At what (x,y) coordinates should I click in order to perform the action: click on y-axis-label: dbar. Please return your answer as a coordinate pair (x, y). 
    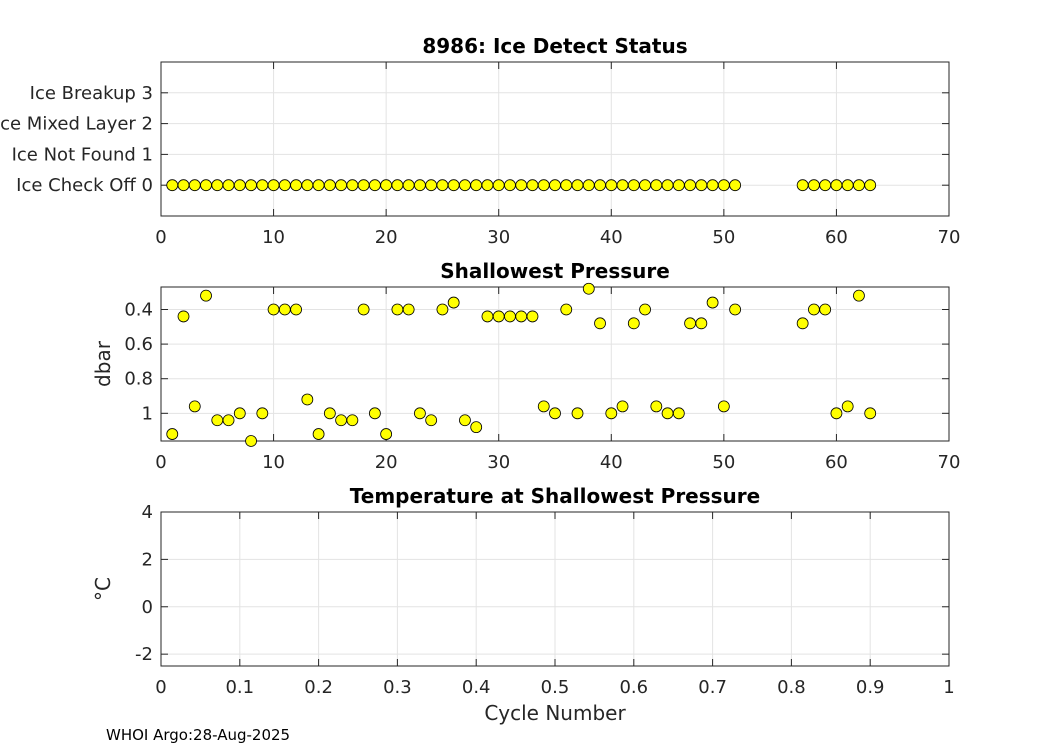
    Looking at the image, I should click on (103, 363).